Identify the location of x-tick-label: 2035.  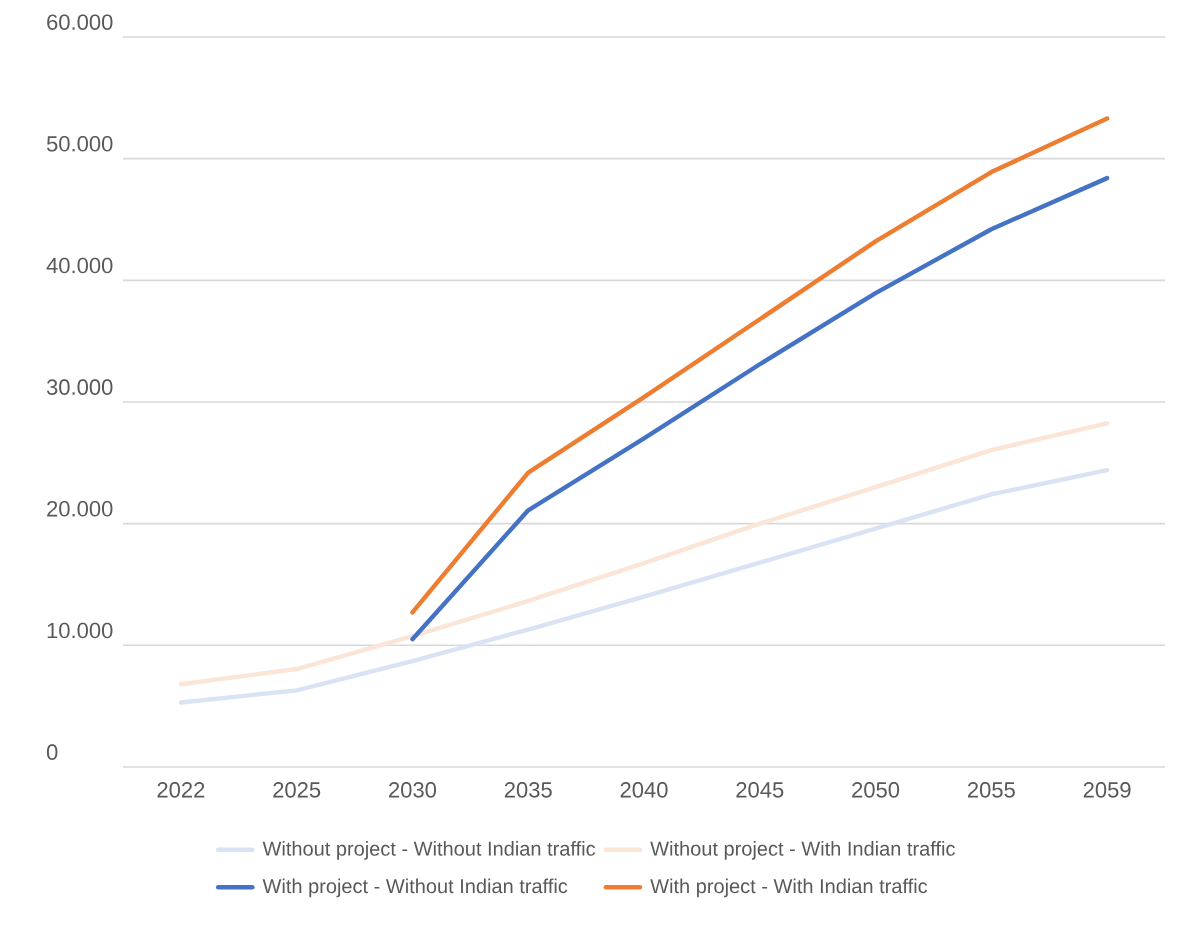
(528, 790).